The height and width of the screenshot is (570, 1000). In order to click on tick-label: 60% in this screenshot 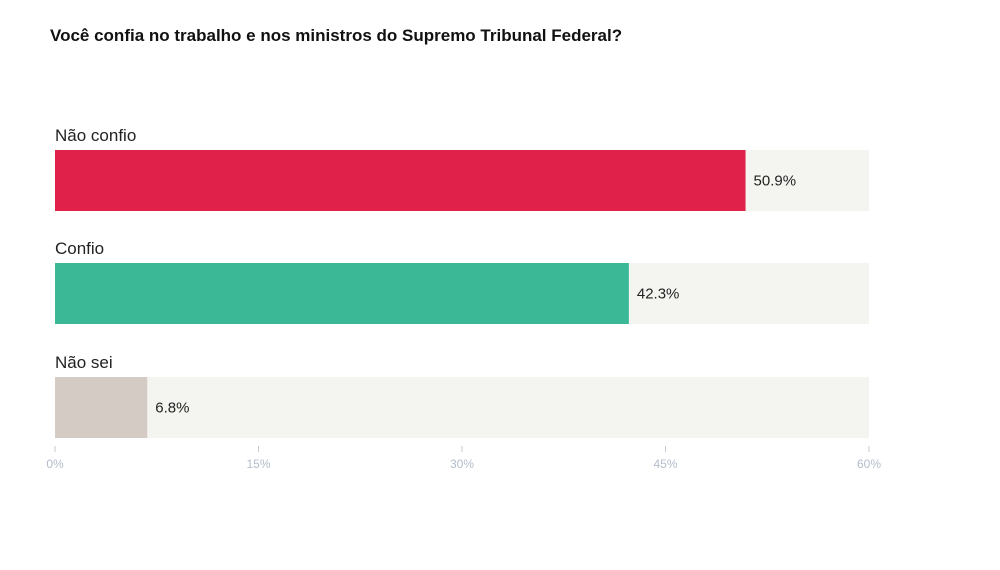, I will do `click(869, 464)`.